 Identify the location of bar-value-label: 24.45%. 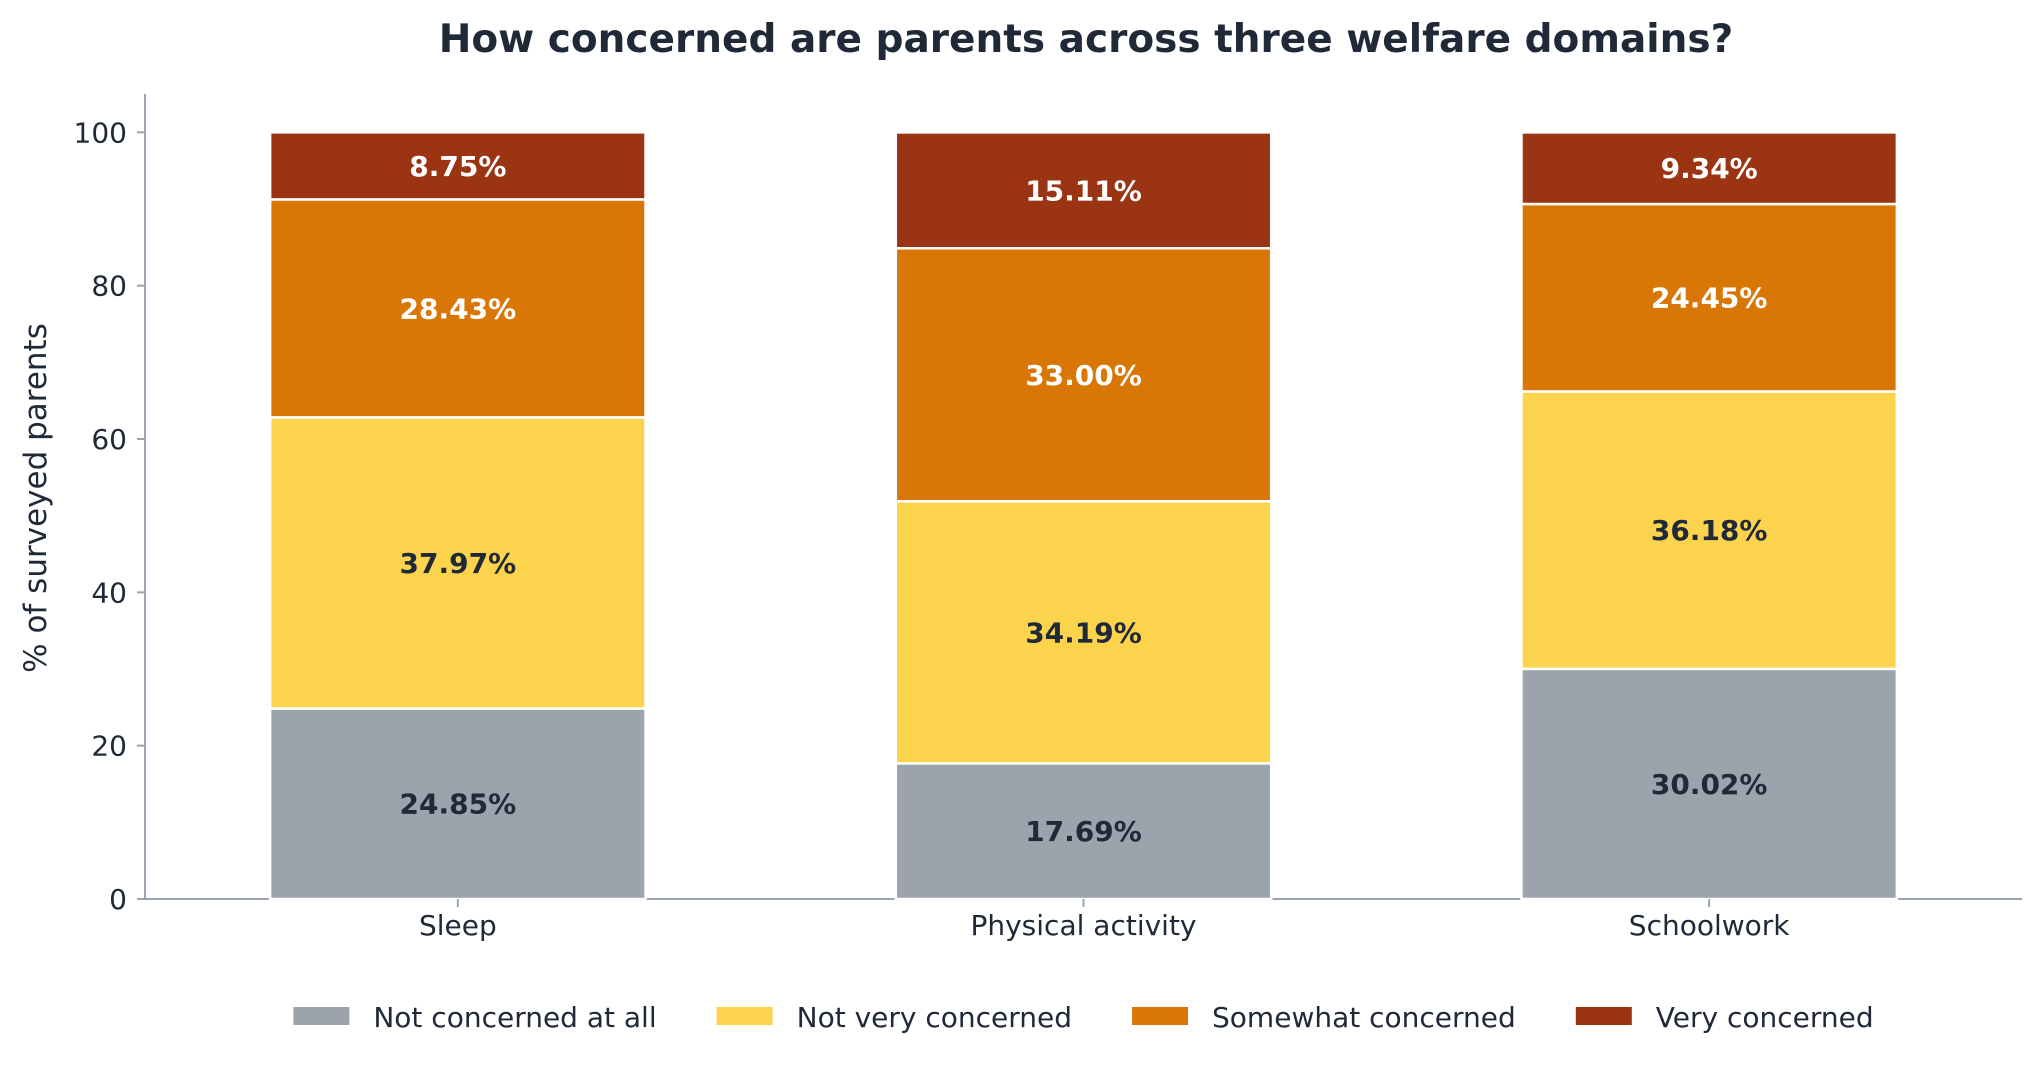
(1709, 298).